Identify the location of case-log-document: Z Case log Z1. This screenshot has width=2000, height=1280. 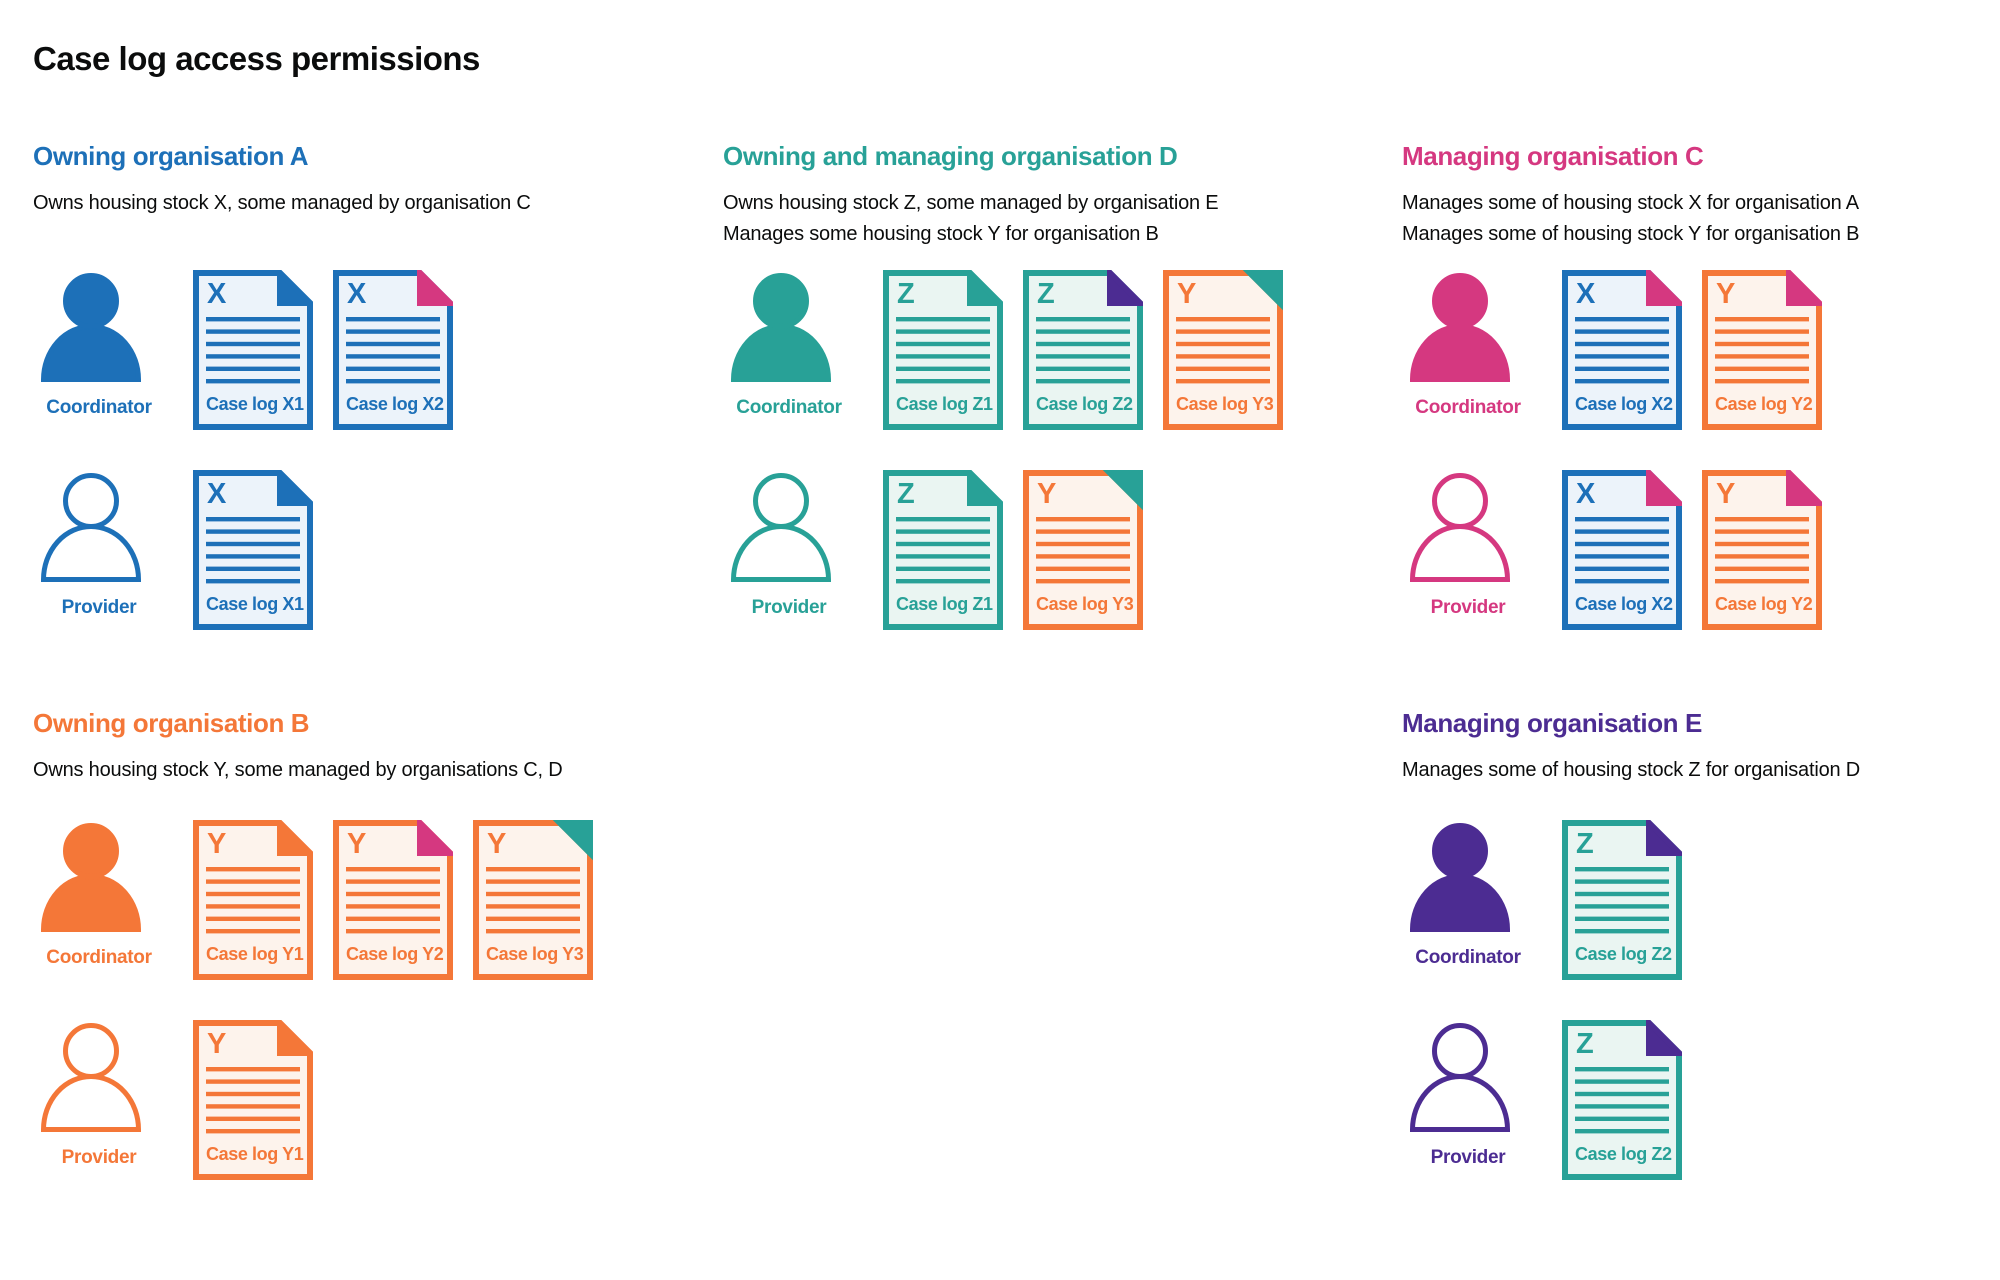
(945, 547).